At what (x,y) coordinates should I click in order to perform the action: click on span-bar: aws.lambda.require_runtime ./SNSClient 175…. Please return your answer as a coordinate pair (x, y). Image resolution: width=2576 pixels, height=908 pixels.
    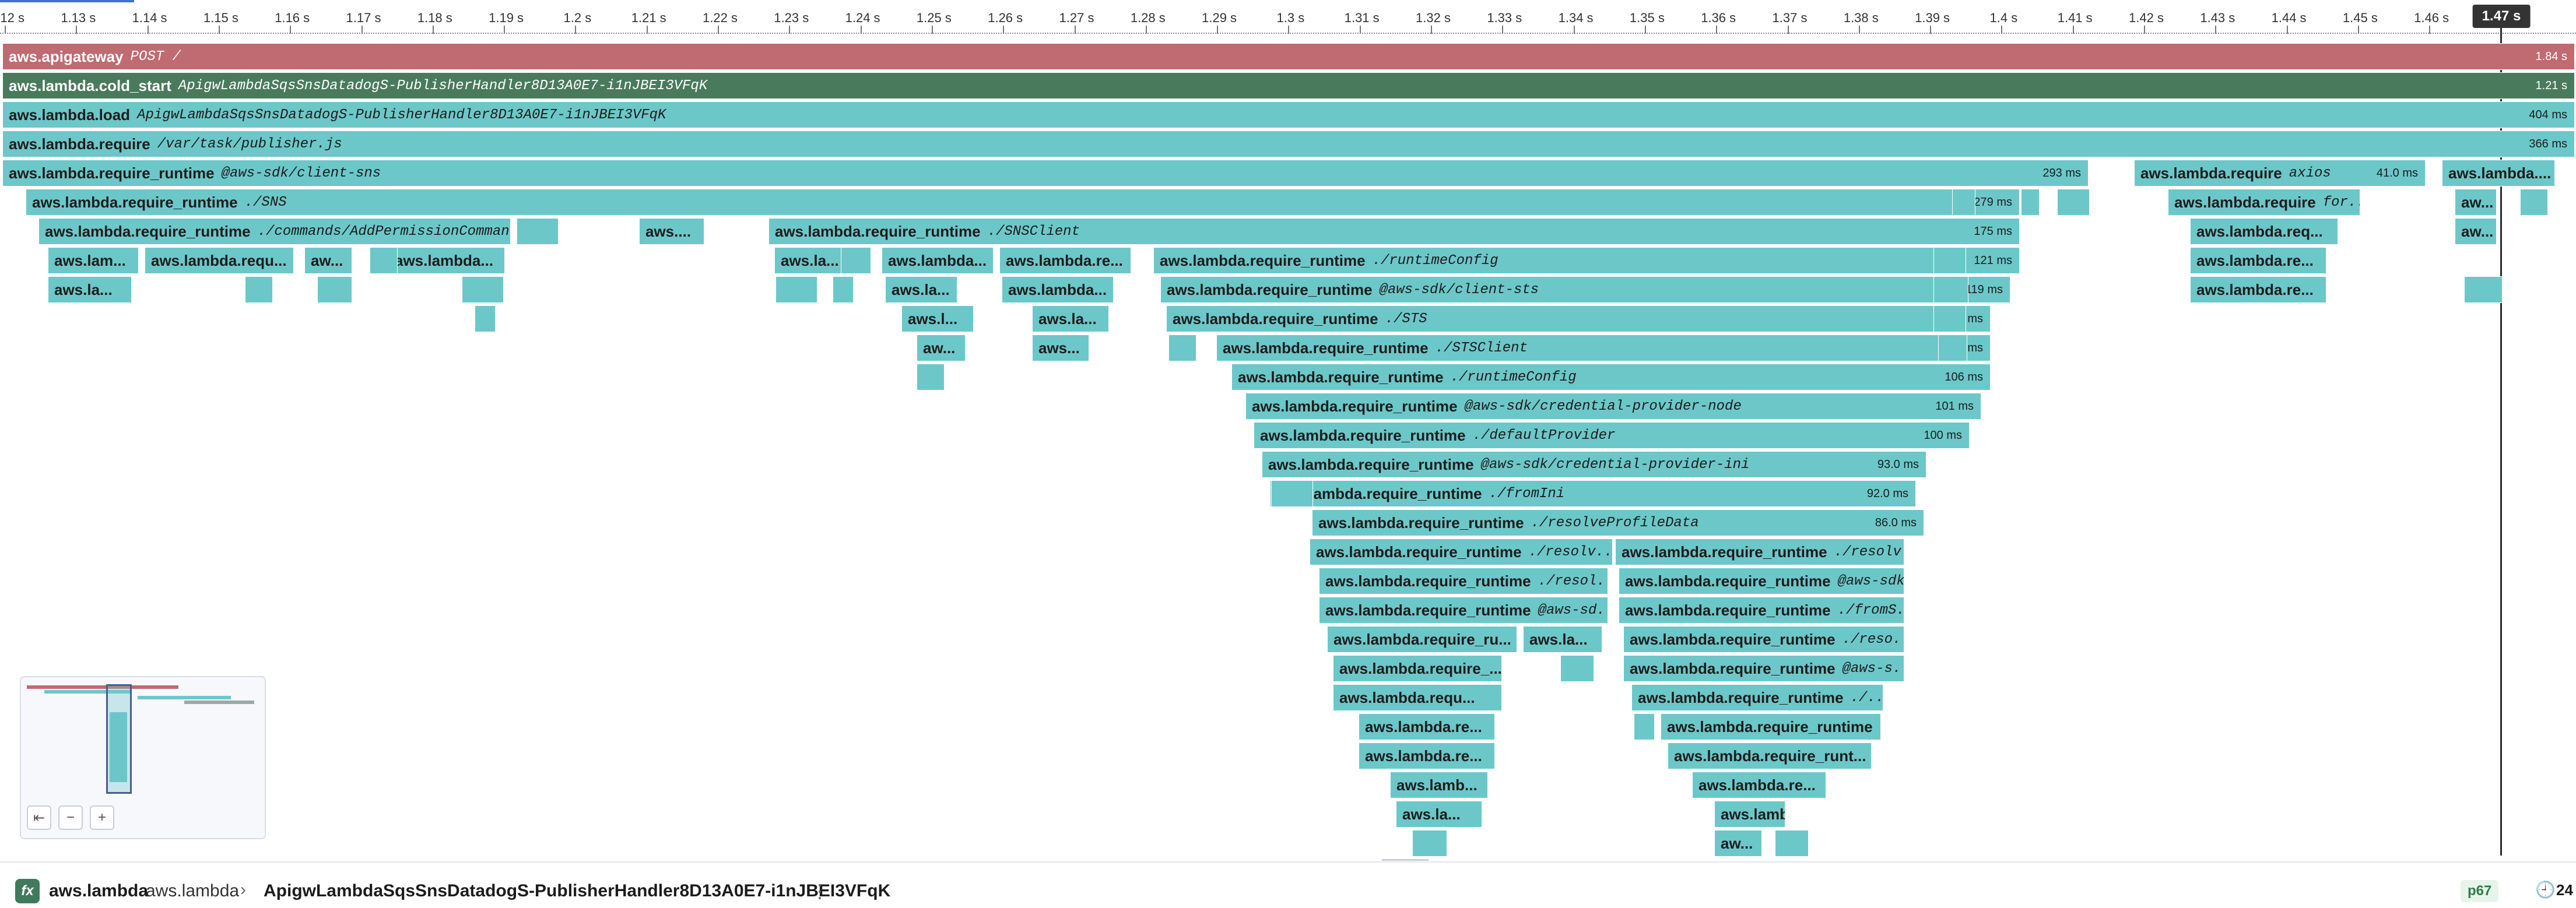
    Looking at the image, I should click on (1394, 231).